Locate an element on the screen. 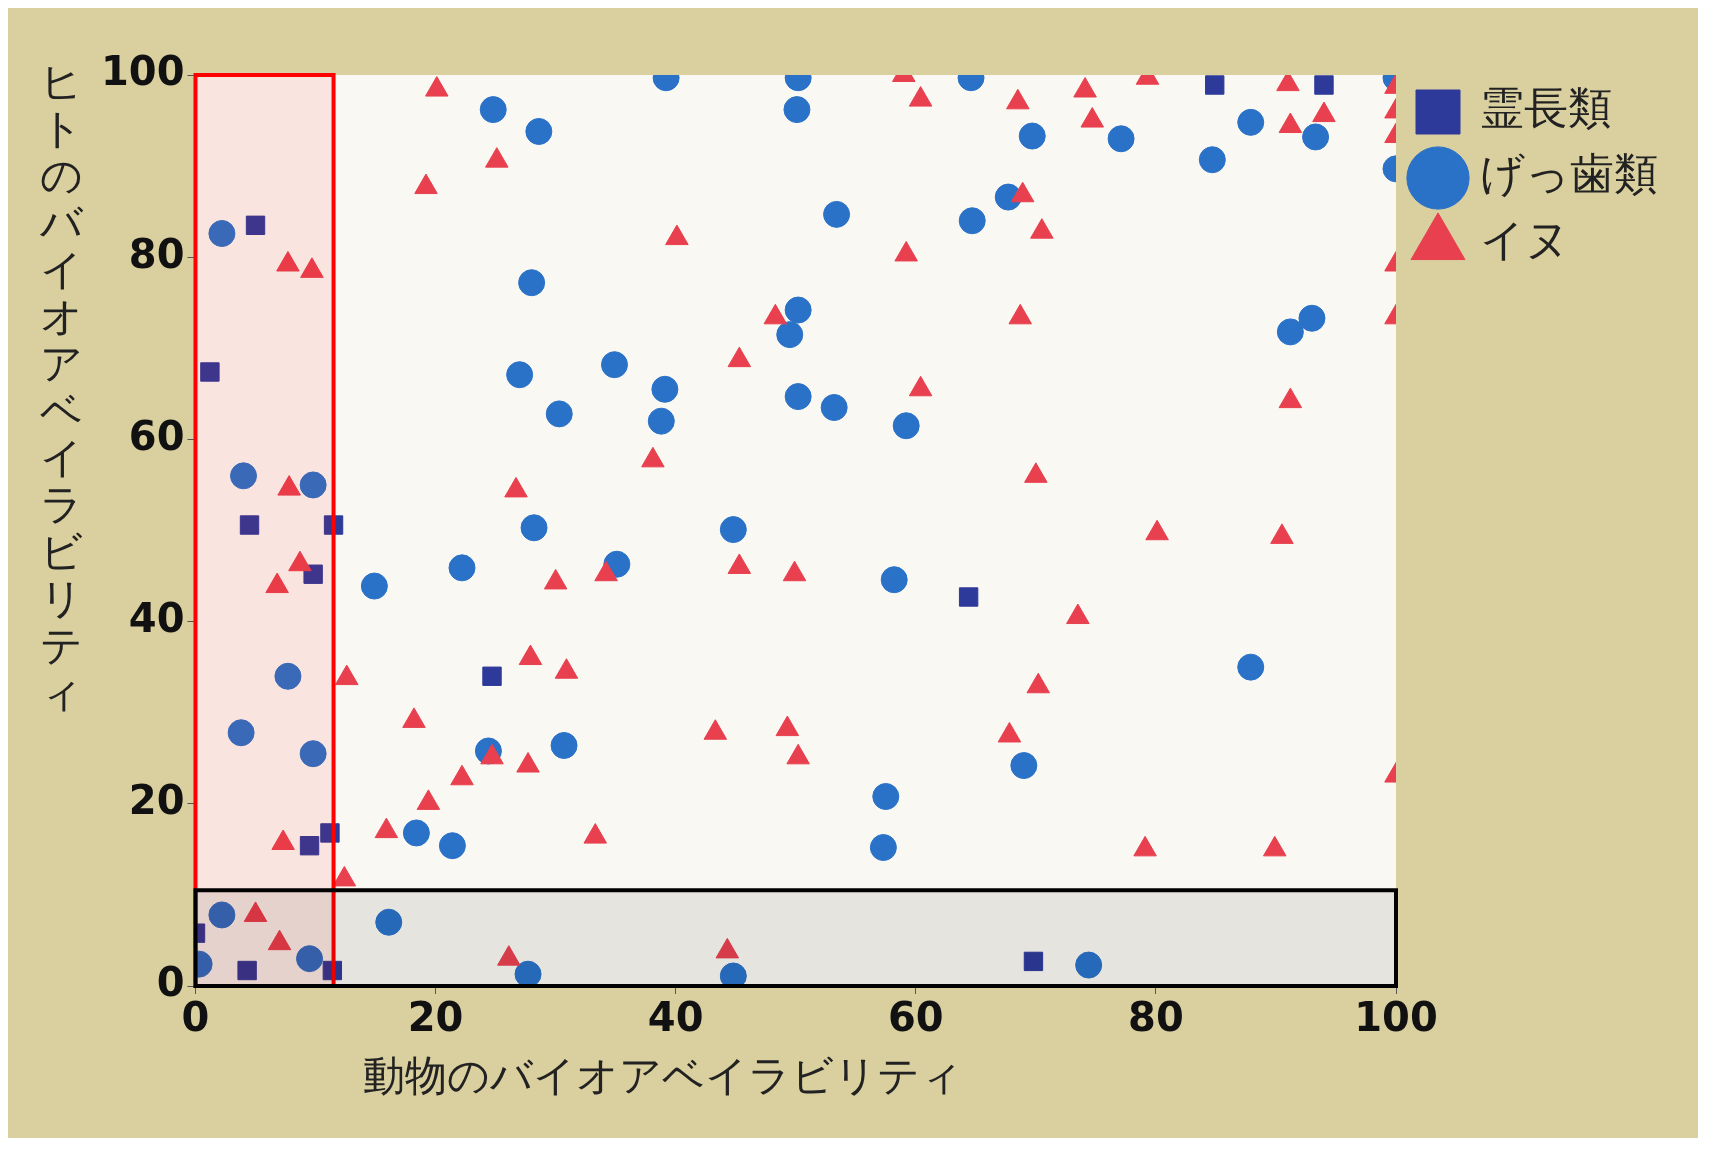 This screenshot has height=1159, width=1711. y-tick-label: 60 is located at coordinates (156, 435).